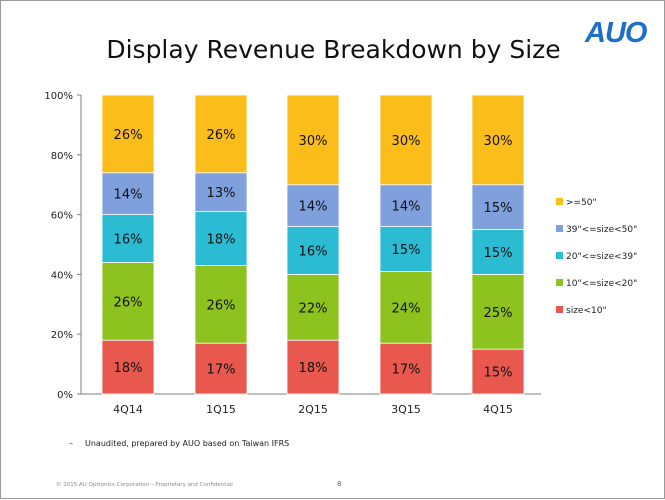 The width and height of the screenshot is (665, 500). What do you see at coordinates (601, 284) in the screenshot?
I see `legend-label: 10"<=size<20"` at bounding box center [601, 284].